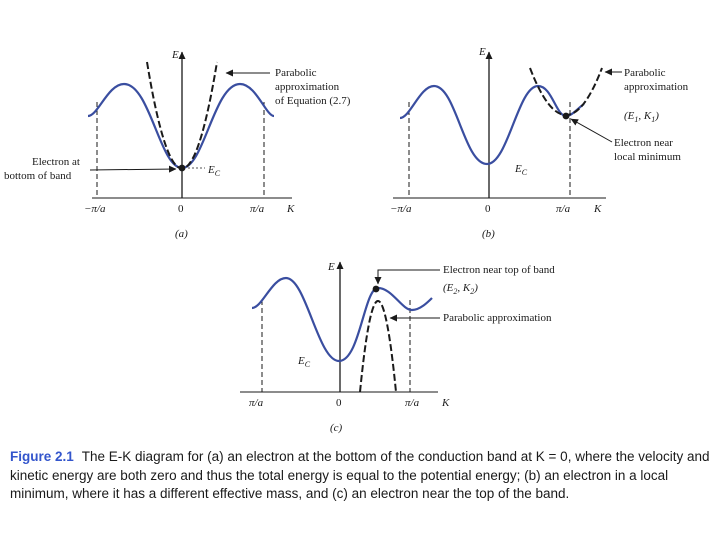 This screenshot has height=540, width=720. I want to click on panel-b-tick-zero: 0, so click(488, 209).